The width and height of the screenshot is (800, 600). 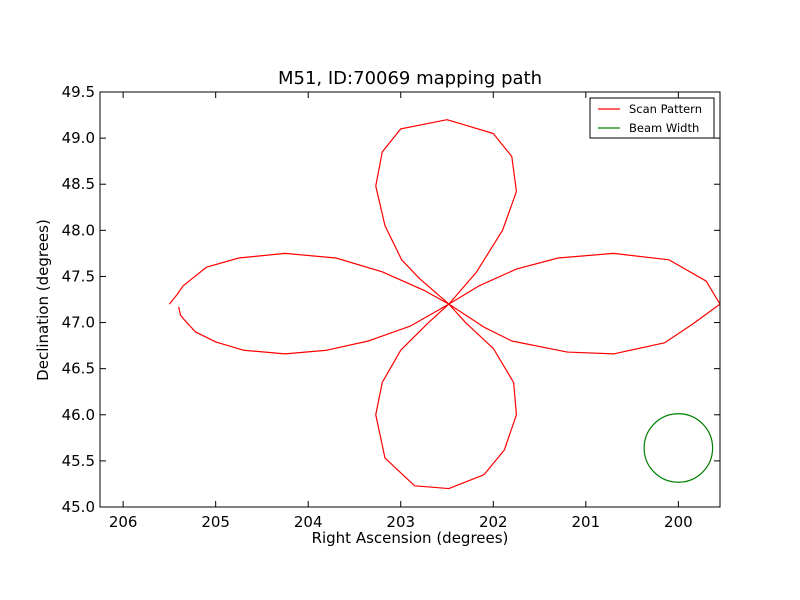 What do you see at coordinates (78, 323) in the screenshot?
I see `y-tick-label: 47.0` at bounding box center [78, 323].